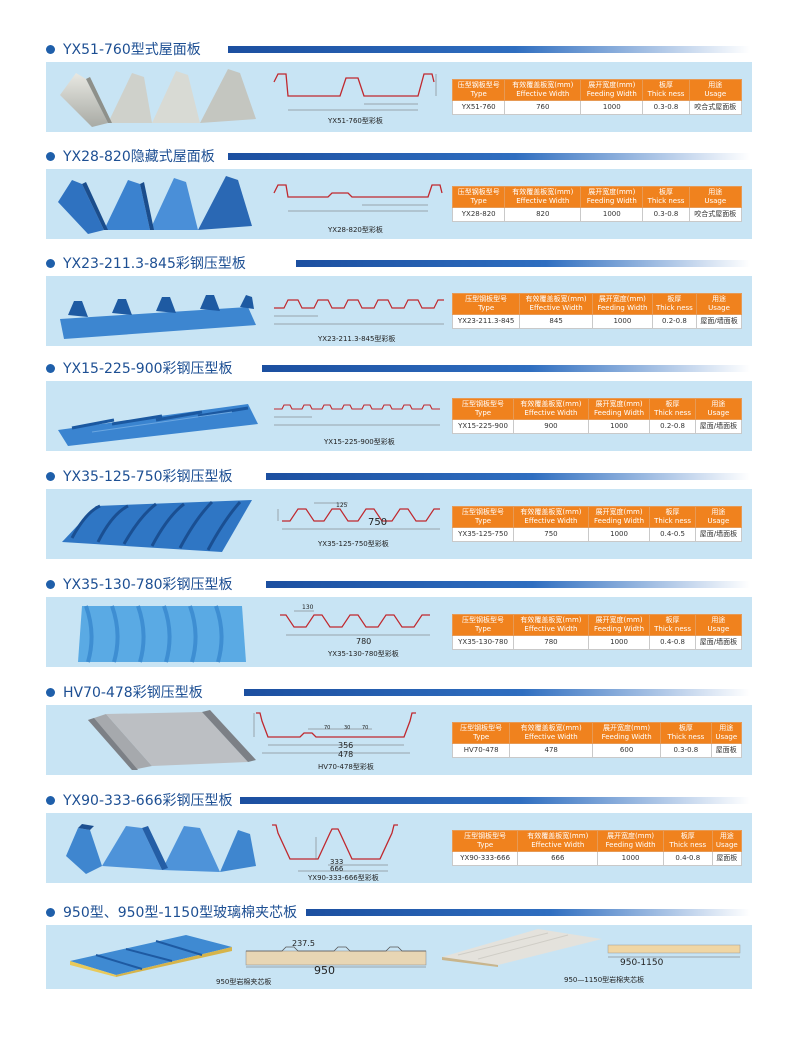 The width and height of the screenshot is (800, 1052). I want to click on table-row: YX23-211.3-845 845 1000 0.2-0.8 屋面/墙面板, so click(596, 321).